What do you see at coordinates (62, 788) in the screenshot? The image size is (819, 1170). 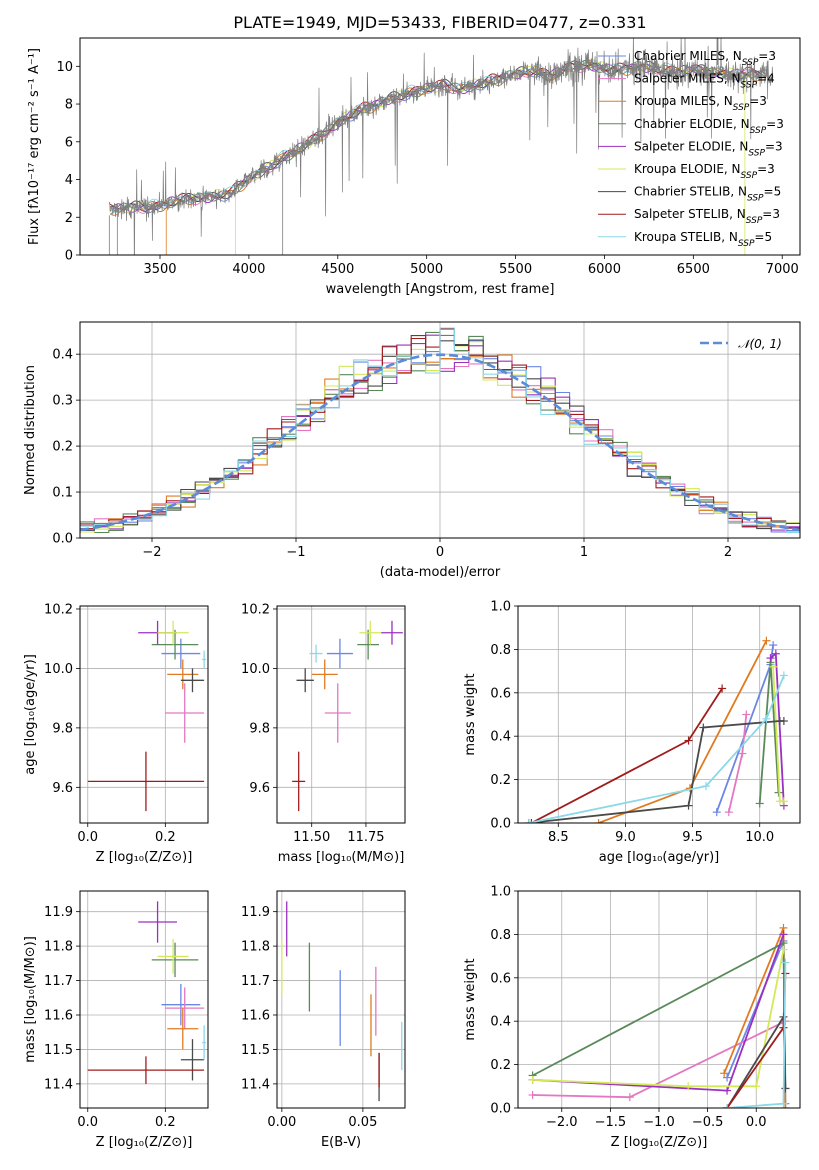 I see `y-tick-label: 9.6` at bounding box center [62, 788].